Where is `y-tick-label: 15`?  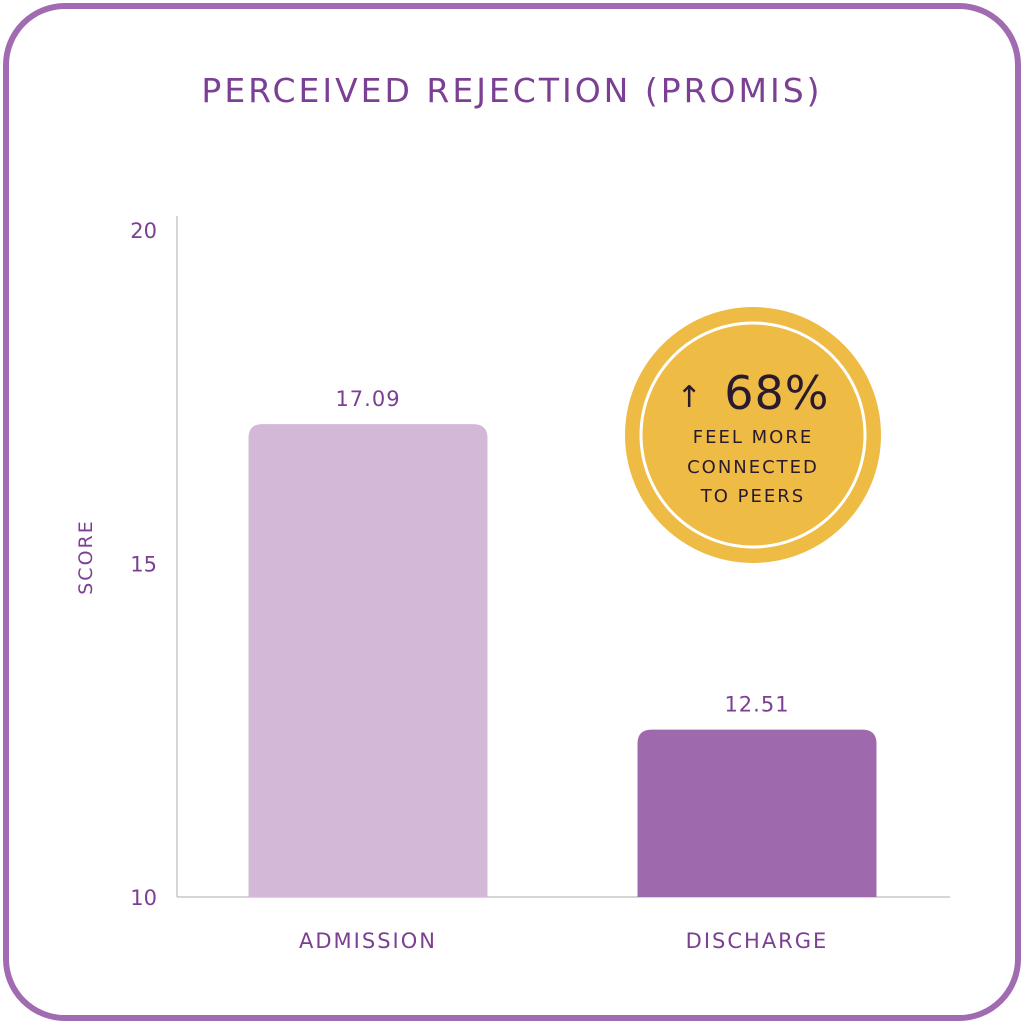 y-tick-label: 15 is located at coordinates (143, 565).